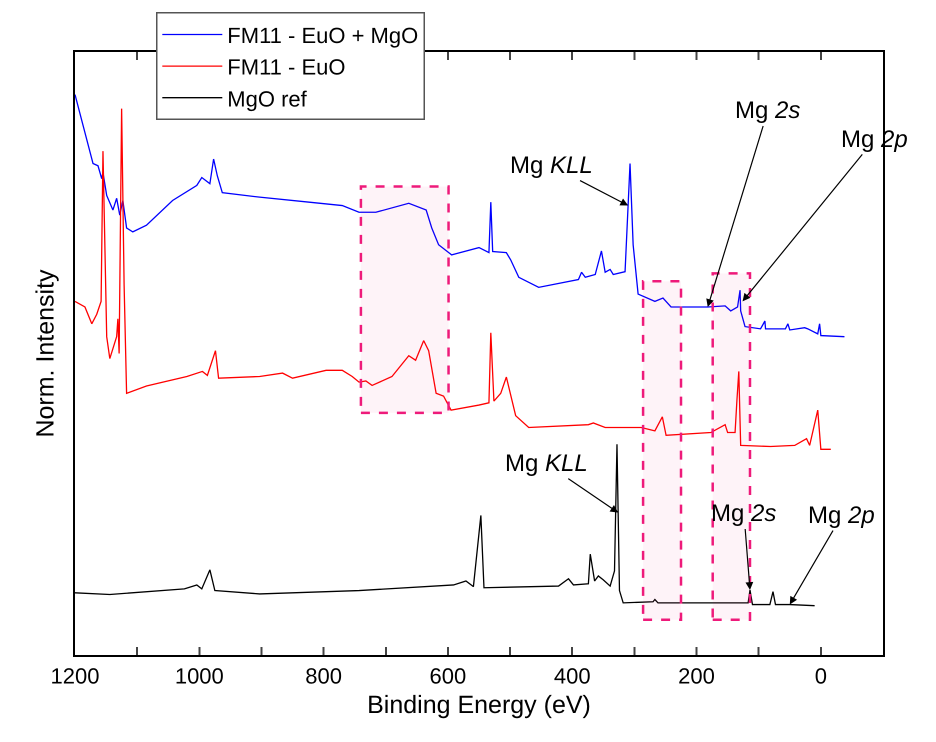  Describe the element at coordinates (267, 99) in the screenshot. I see `legend-label: MgO ref` at that location.